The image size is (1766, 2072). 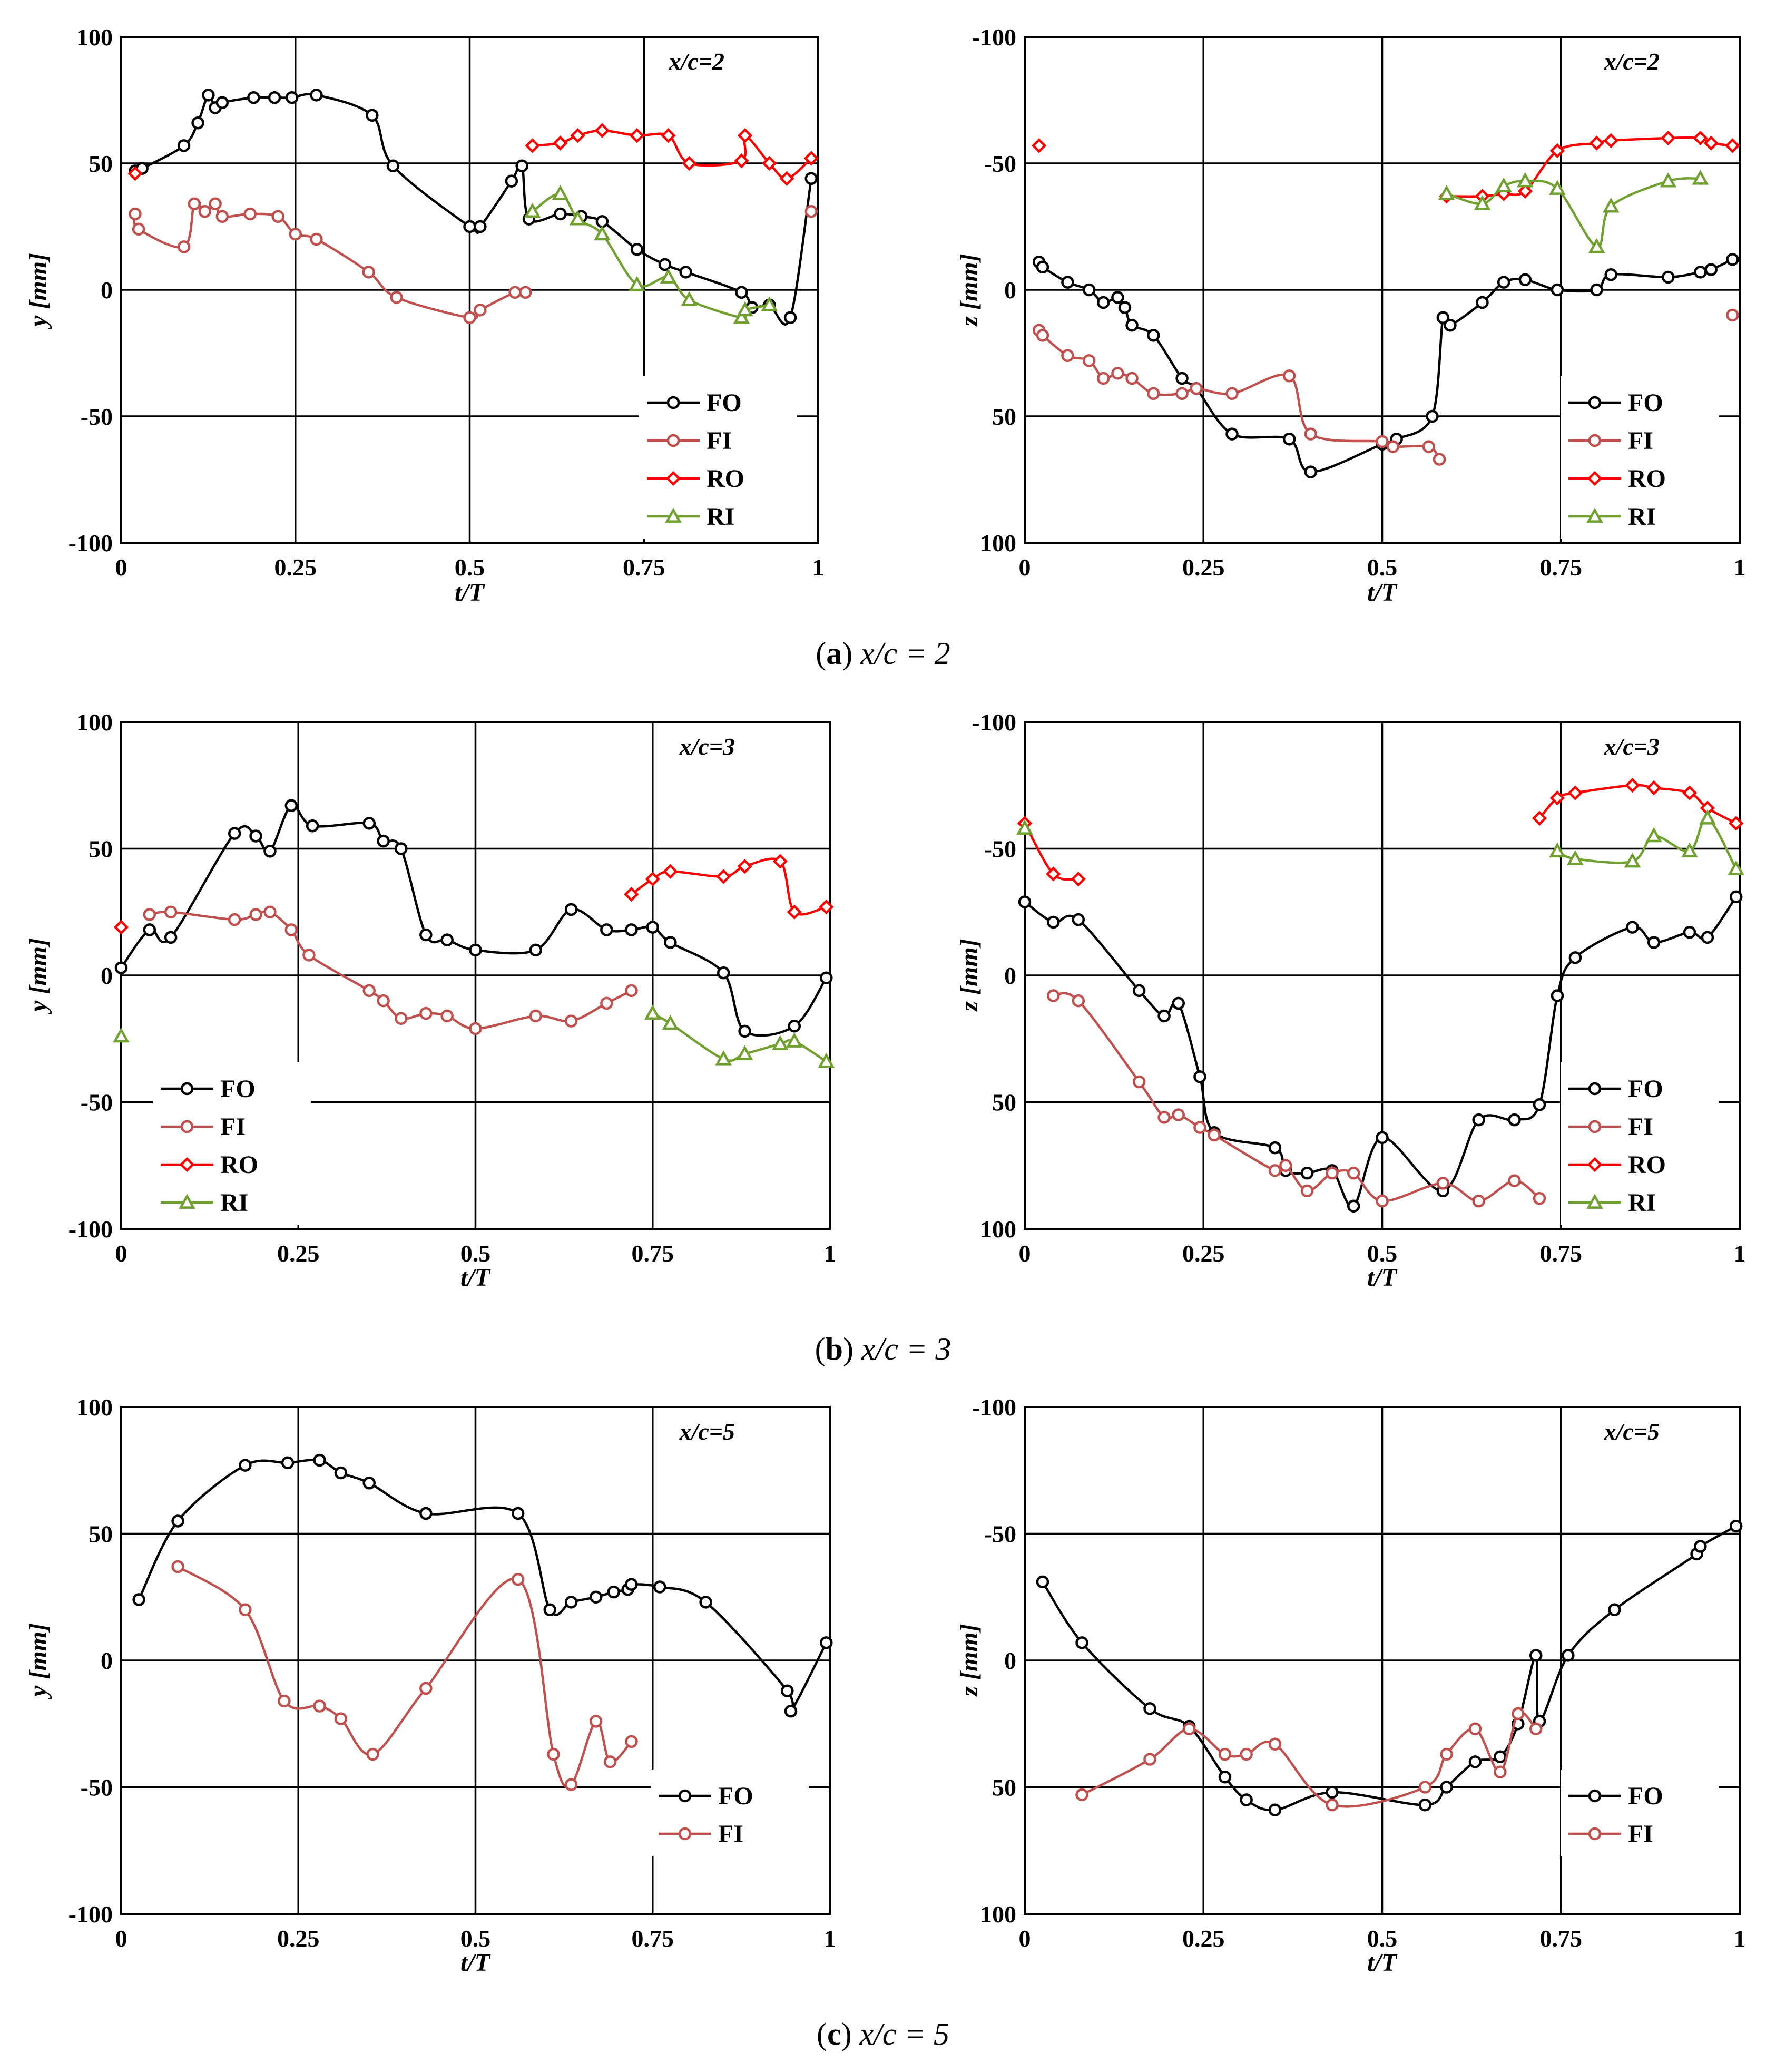 What do you see at coordinates (1382, 1938) in the screenshot?
I see `x-tick-label: 0.5` at bounding box center [1382, 1938].